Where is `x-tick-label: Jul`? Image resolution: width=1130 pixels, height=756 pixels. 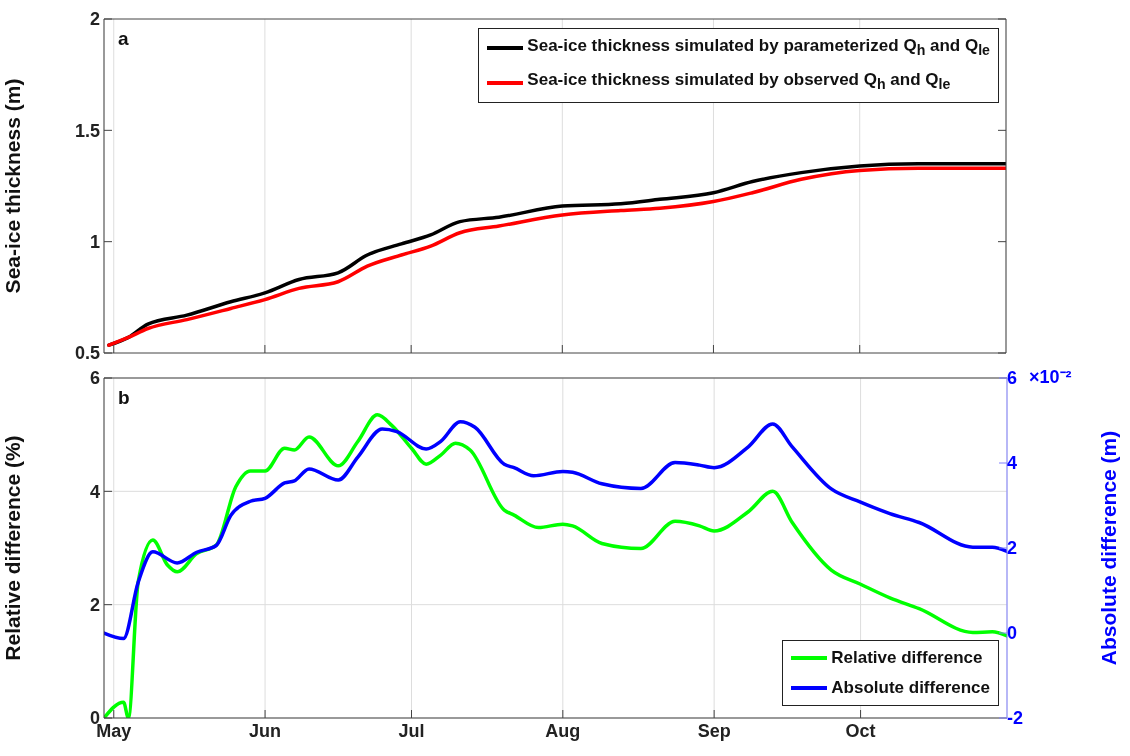 x-tick-label: Jul is located at coordinates (411, 730).